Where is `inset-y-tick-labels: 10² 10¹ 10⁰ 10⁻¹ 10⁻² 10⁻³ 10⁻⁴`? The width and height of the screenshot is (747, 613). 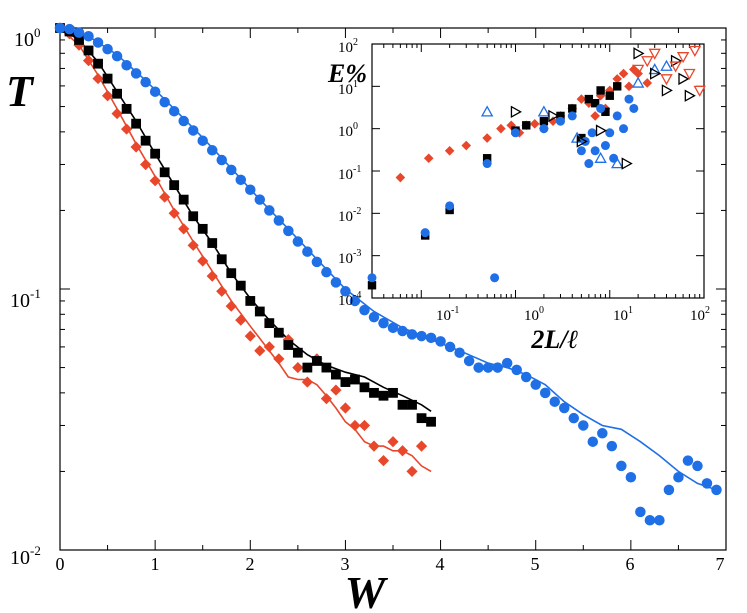 inset-y-tick-labels: 10² 10¹ 10⁰ 10⁻¹ 10⁻² 10⁻³ 10⁻⁴ is located at coordinates (349, 173).